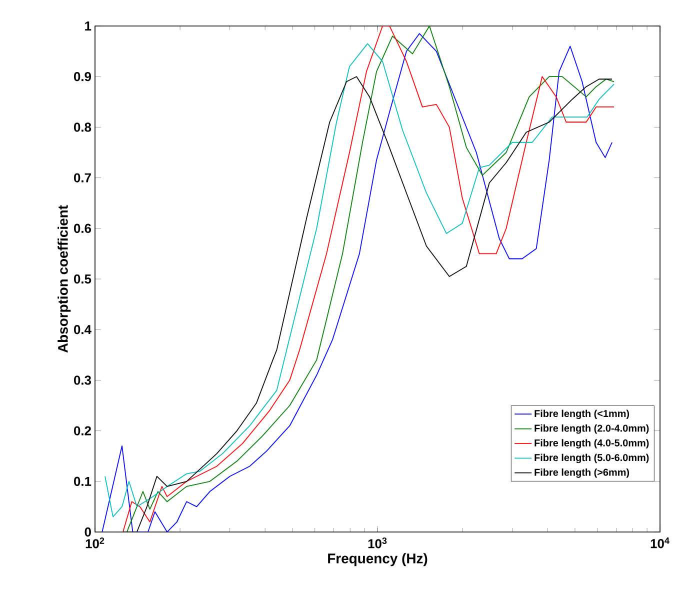 This screenshot has width=686, height=608. Describe the element at coordinates (582, 415) in the screenshot. I see `legend-label: Fibre length (<1mm)` at that location.